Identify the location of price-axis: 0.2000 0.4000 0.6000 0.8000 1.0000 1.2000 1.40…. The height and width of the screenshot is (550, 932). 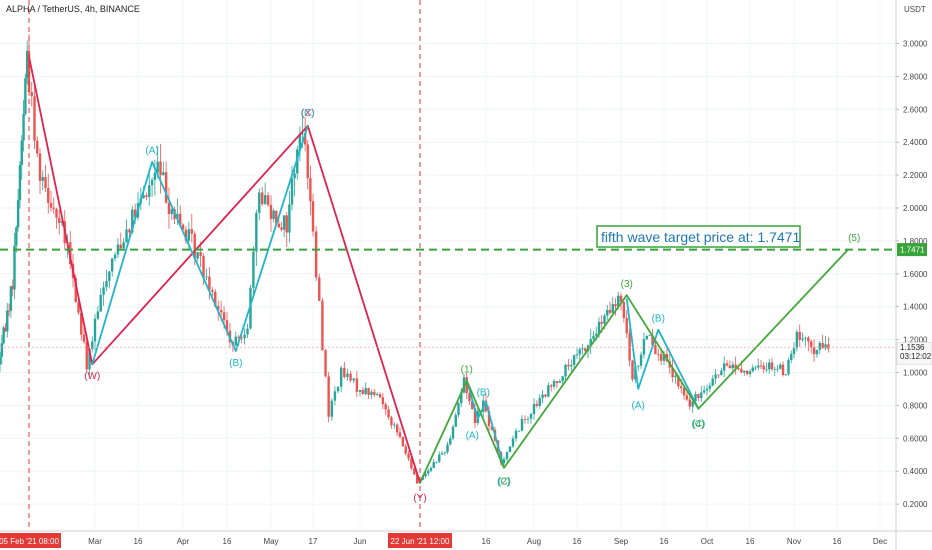
(912, 275).